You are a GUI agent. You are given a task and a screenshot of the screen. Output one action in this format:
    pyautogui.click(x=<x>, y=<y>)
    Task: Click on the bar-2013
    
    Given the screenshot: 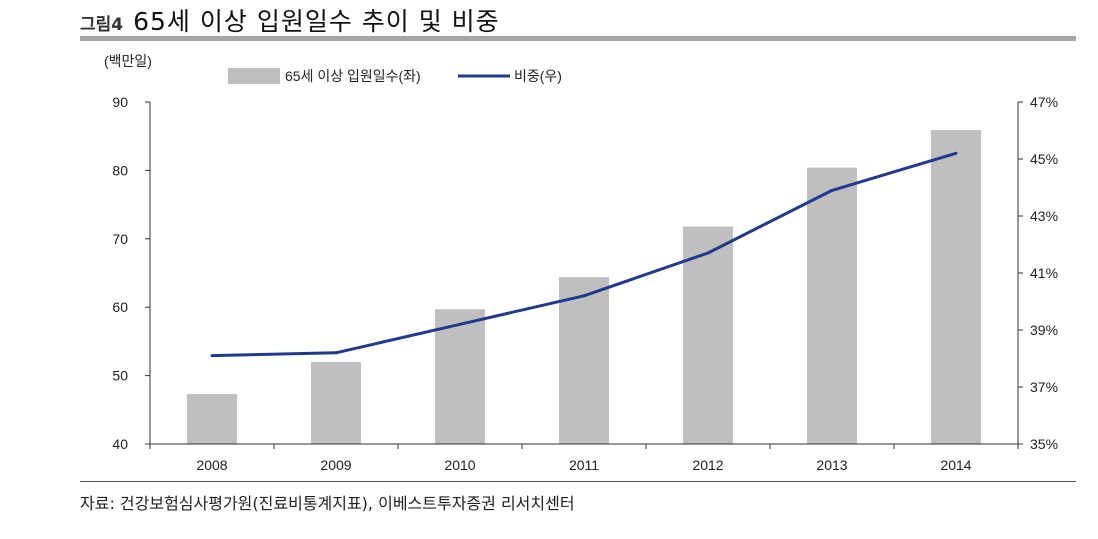 What is the action you would take?
    pyautogui.click(x=832, y=305)
    